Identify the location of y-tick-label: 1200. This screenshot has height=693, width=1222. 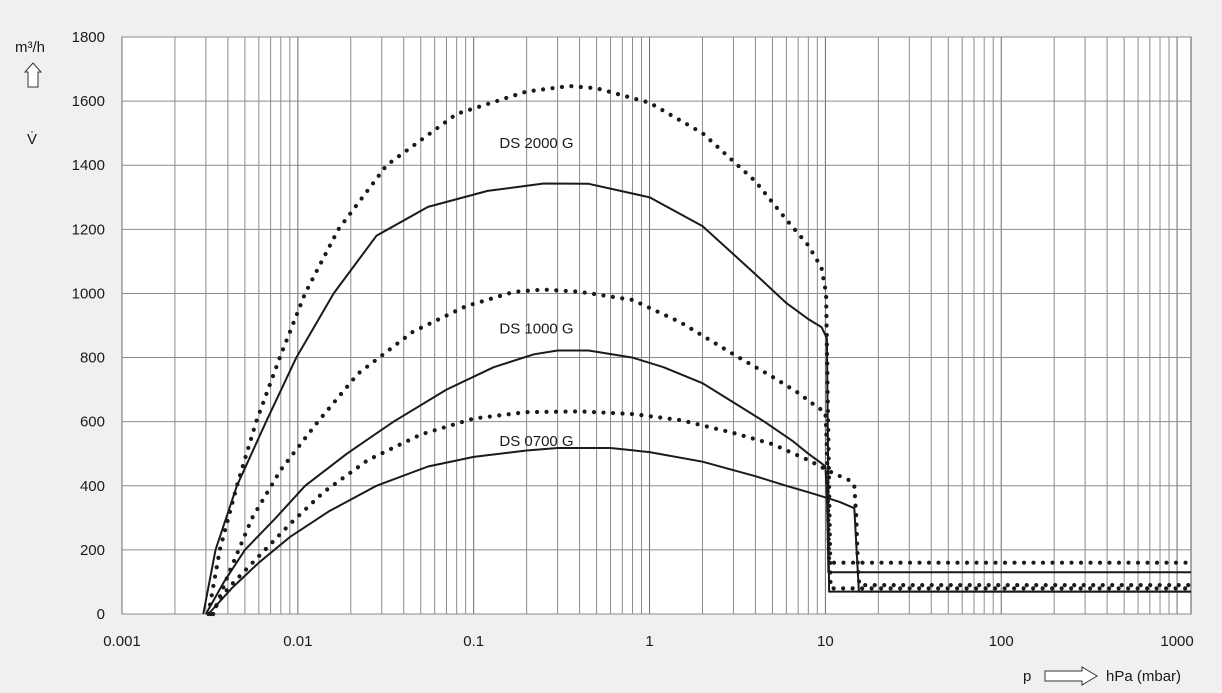
(88, 229).